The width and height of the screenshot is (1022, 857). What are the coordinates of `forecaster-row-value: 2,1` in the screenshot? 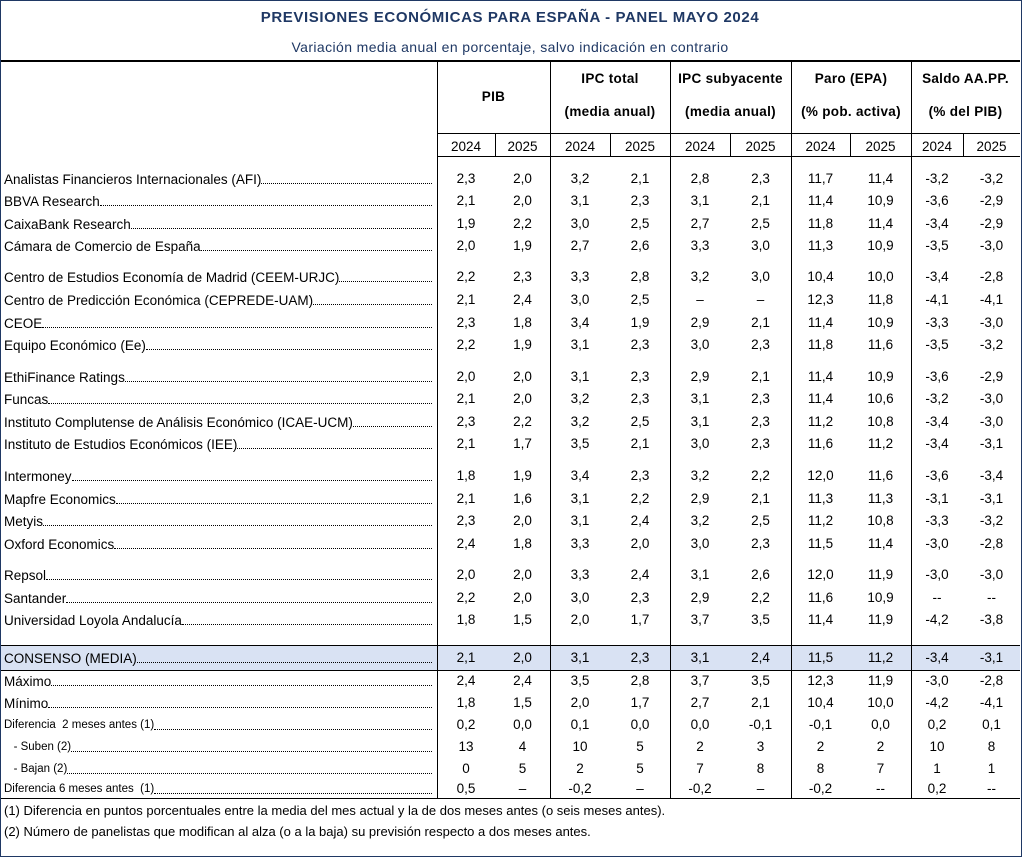 It's located at (466, 299).